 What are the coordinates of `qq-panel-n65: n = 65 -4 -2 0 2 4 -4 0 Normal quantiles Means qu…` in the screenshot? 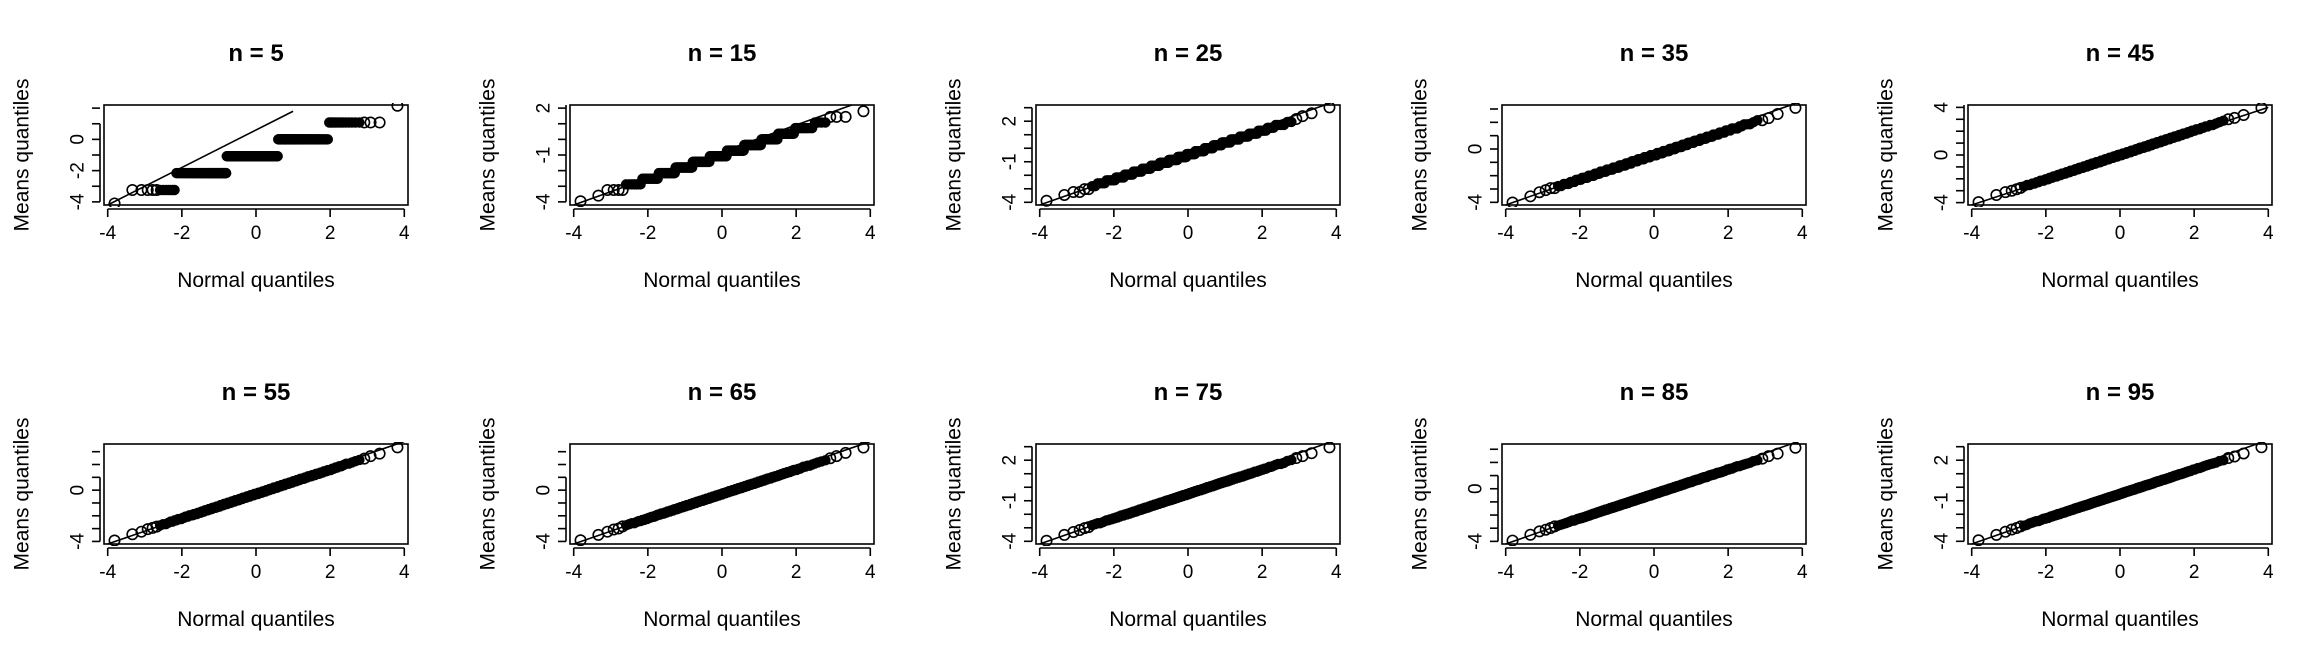 It's located at (677, 505).